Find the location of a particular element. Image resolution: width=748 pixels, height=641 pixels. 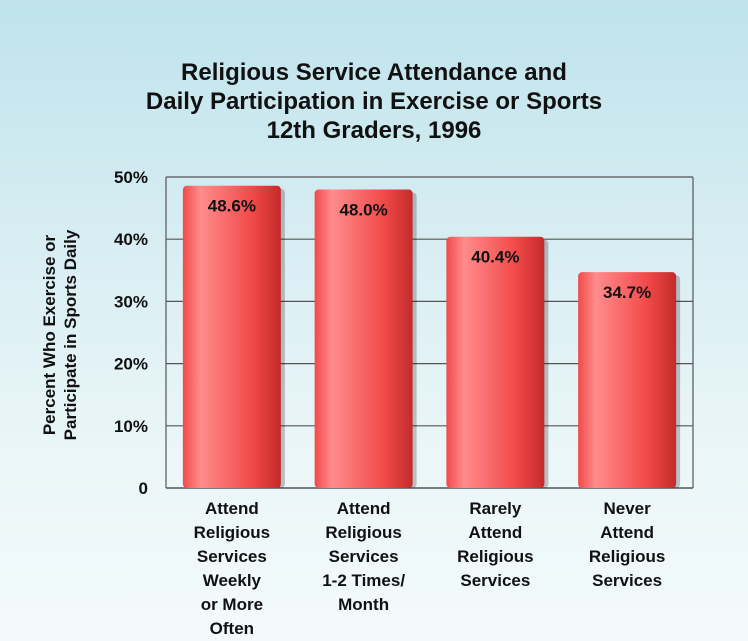

y-tick-label: 50% is located at coordinates (131, 177).